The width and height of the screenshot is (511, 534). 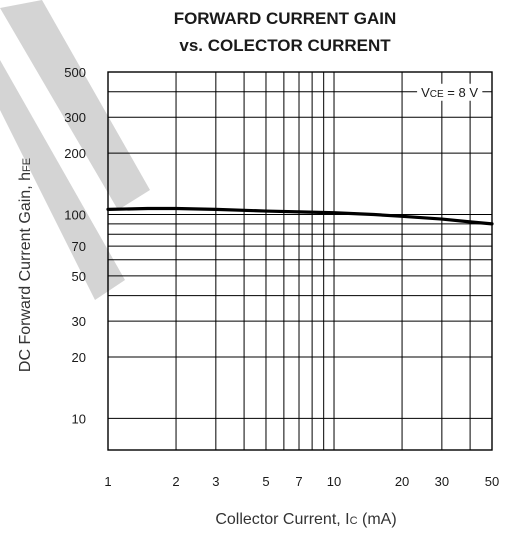 What do you see at coordinates (75, 117) in the screenshot?
I see `y-tick-label: 300` at bounding box center [75, 117].